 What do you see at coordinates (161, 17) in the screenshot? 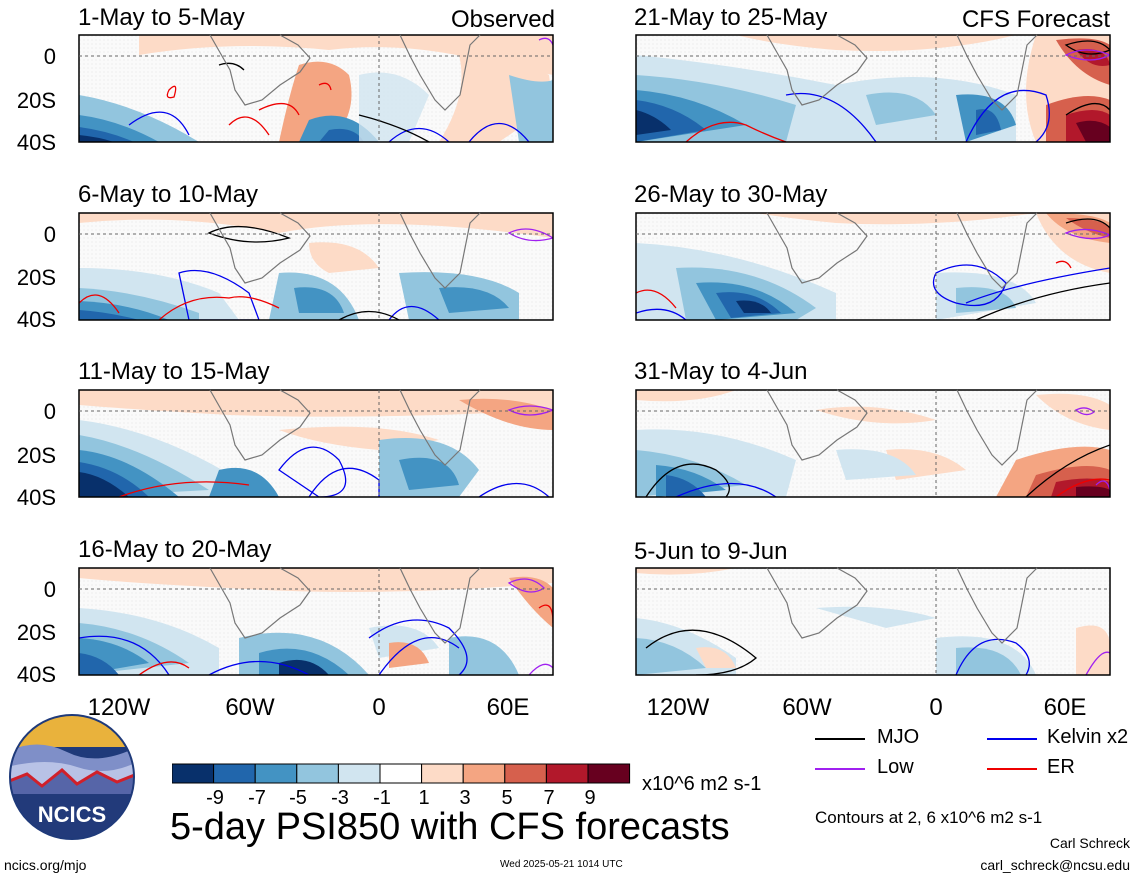
I see `panel-title-1: 1-May to 5-May` at bounding box center [161, 17].